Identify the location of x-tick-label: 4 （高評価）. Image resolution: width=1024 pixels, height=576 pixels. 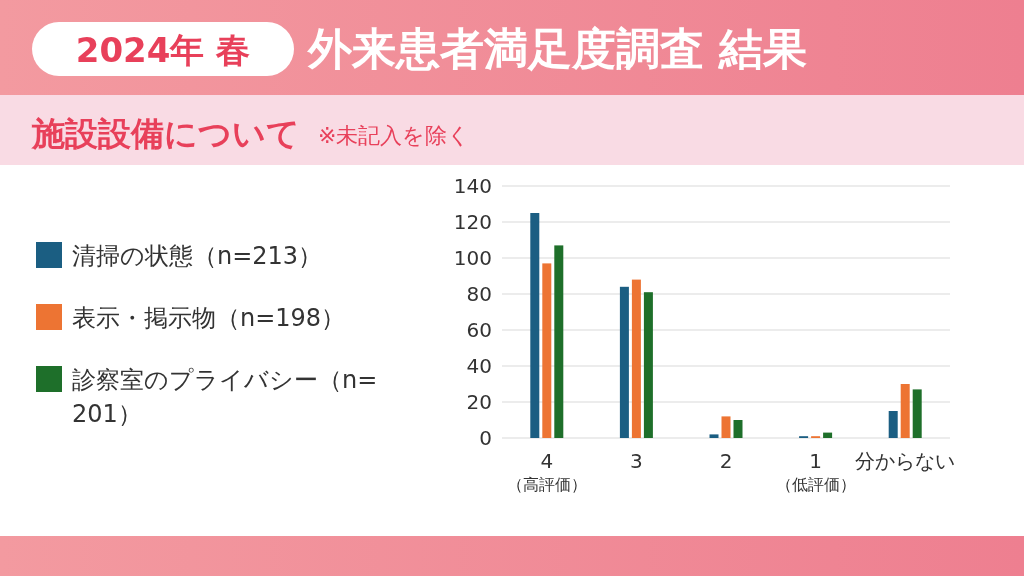
(546, 471).